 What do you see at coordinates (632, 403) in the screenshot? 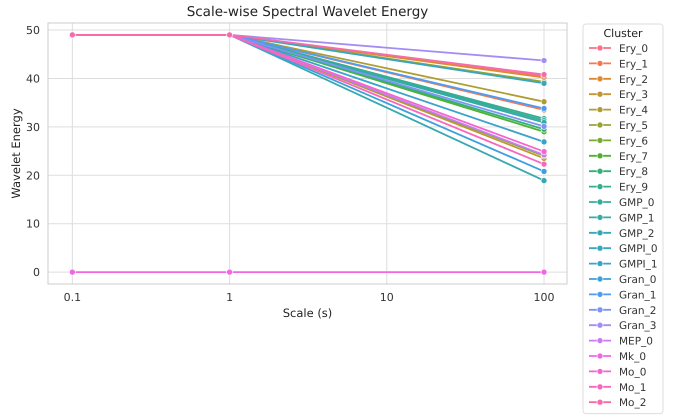
I see `legend-label: Mo_2` at bounding box center [632, 403].